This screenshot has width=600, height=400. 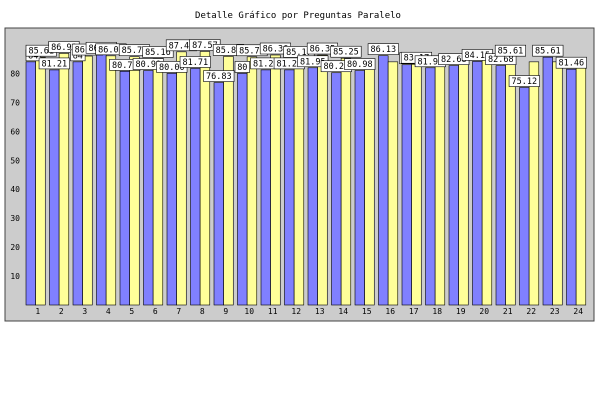 What do you see at coordinates (298, 16) in the screenshot?
I see `chart-title: Detalle Gráfico por Preguntas Paralelo` at bounding box center [298, 16].